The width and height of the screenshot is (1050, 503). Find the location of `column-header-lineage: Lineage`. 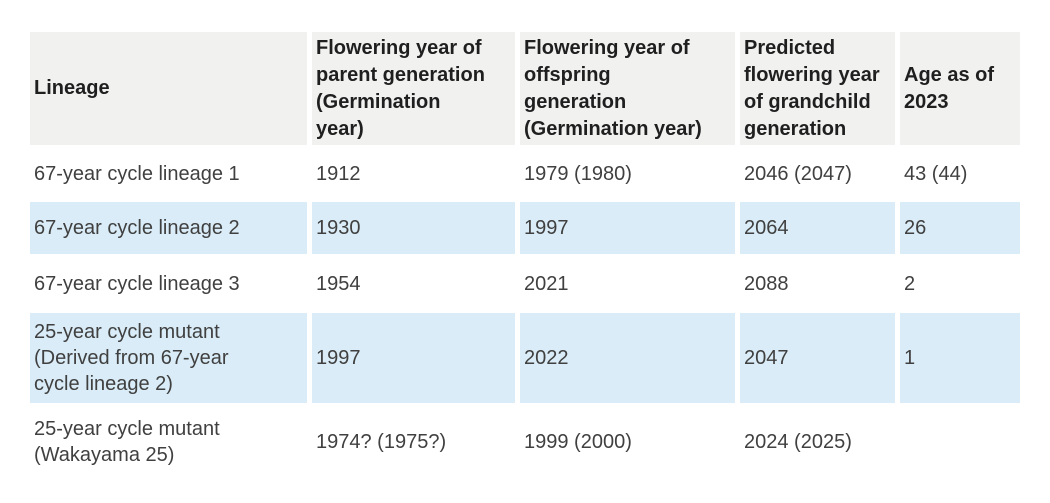

column-header-lineage: Lineage is located at coordinates (168, 88).